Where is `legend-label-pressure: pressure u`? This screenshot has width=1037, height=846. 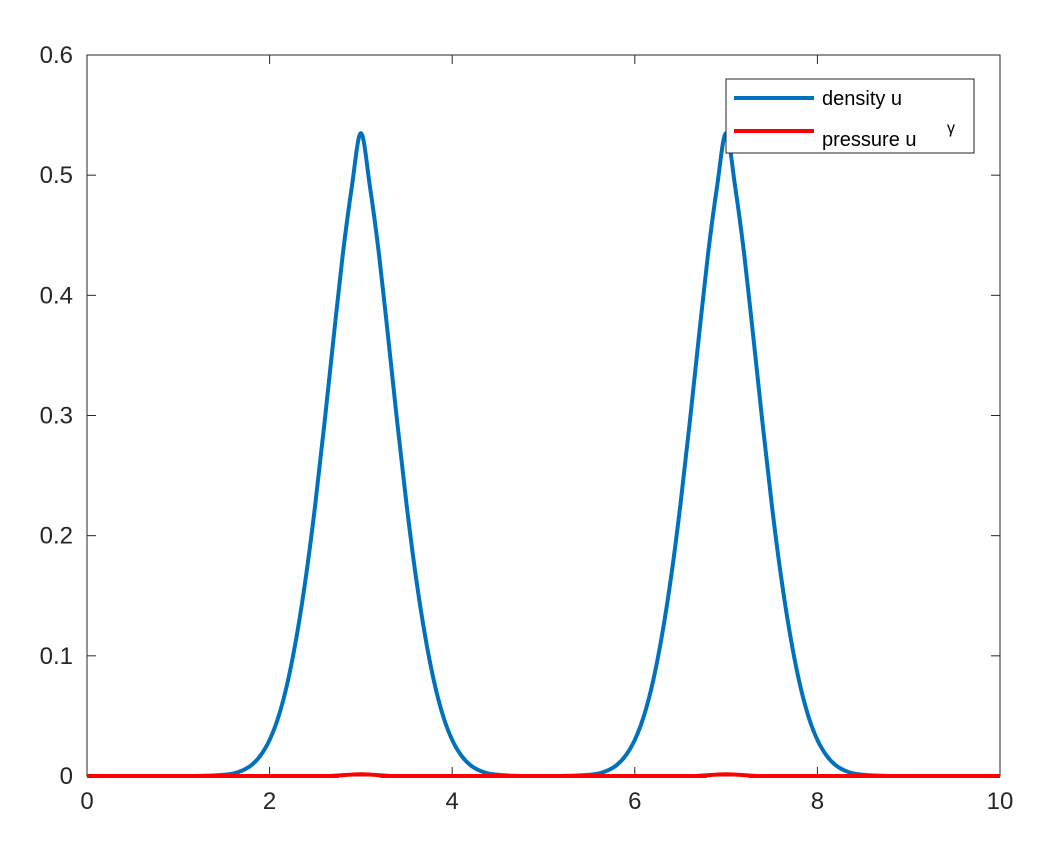 legend-label-pressure: pressure u is located at coordinates (869, 140).